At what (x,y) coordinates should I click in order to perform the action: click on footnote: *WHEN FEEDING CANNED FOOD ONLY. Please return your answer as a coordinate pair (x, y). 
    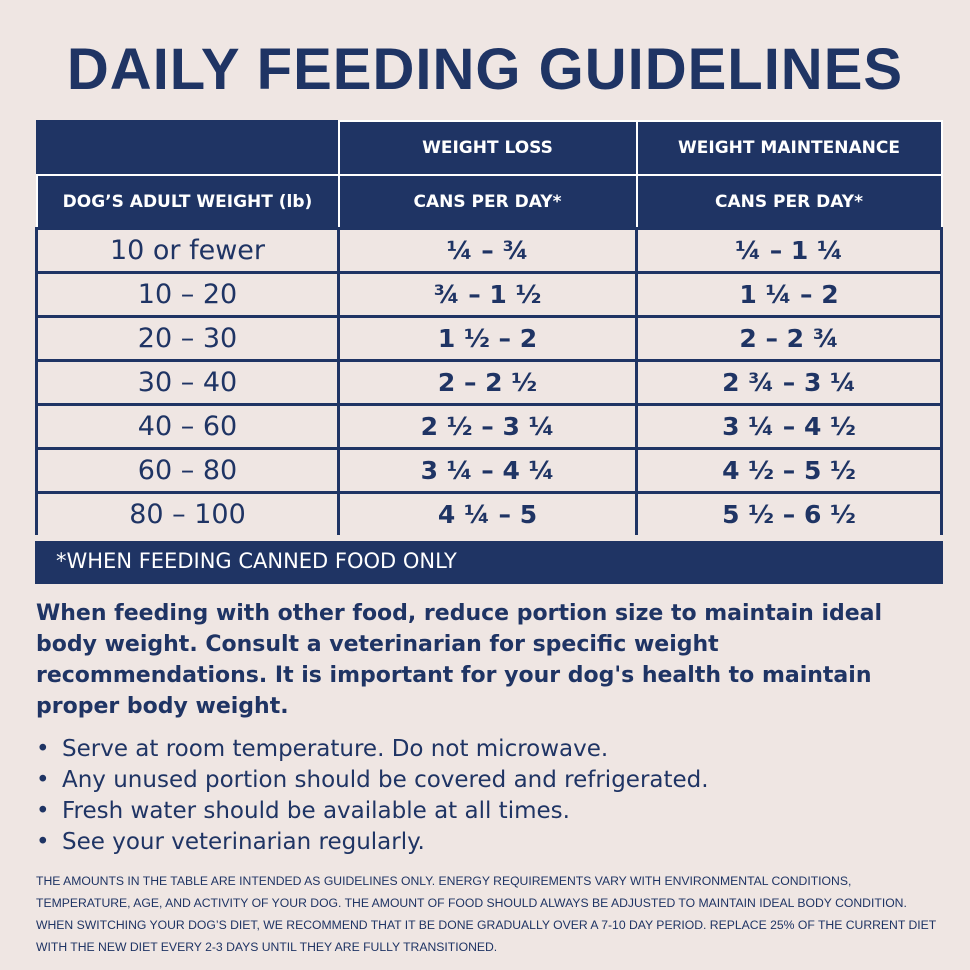
    Looking at the image, I should click on (489, 559).